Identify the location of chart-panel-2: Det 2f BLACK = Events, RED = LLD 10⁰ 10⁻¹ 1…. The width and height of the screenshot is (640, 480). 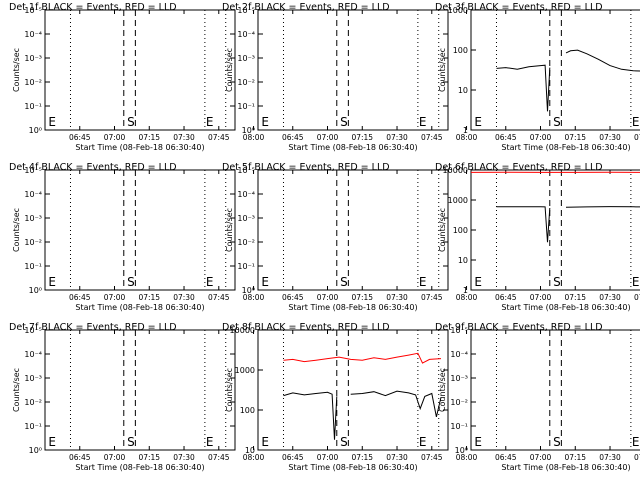
(350, 77).